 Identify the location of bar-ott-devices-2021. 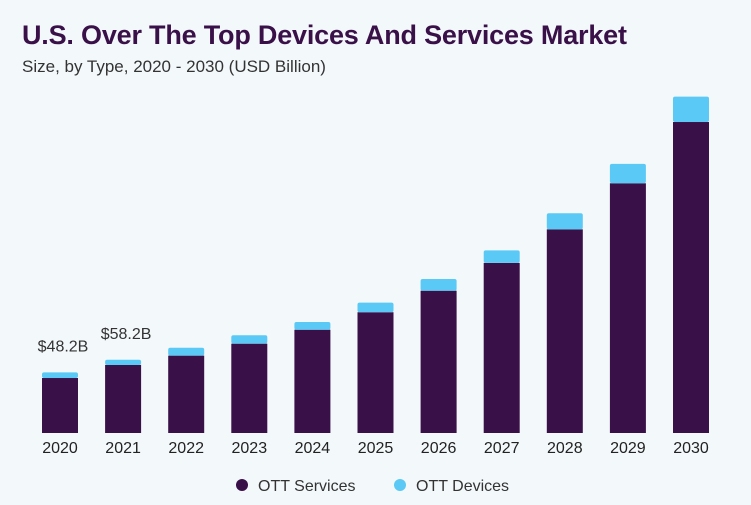
(123, 362).